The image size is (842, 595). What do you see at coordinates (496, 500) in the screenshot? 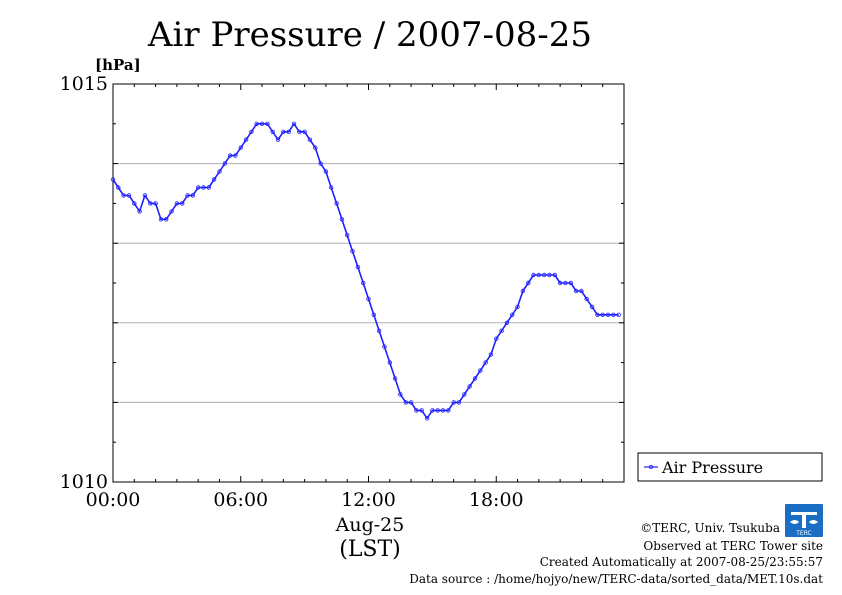
I see `x-tick-label: 18:00` at bounding box center [496, 500].